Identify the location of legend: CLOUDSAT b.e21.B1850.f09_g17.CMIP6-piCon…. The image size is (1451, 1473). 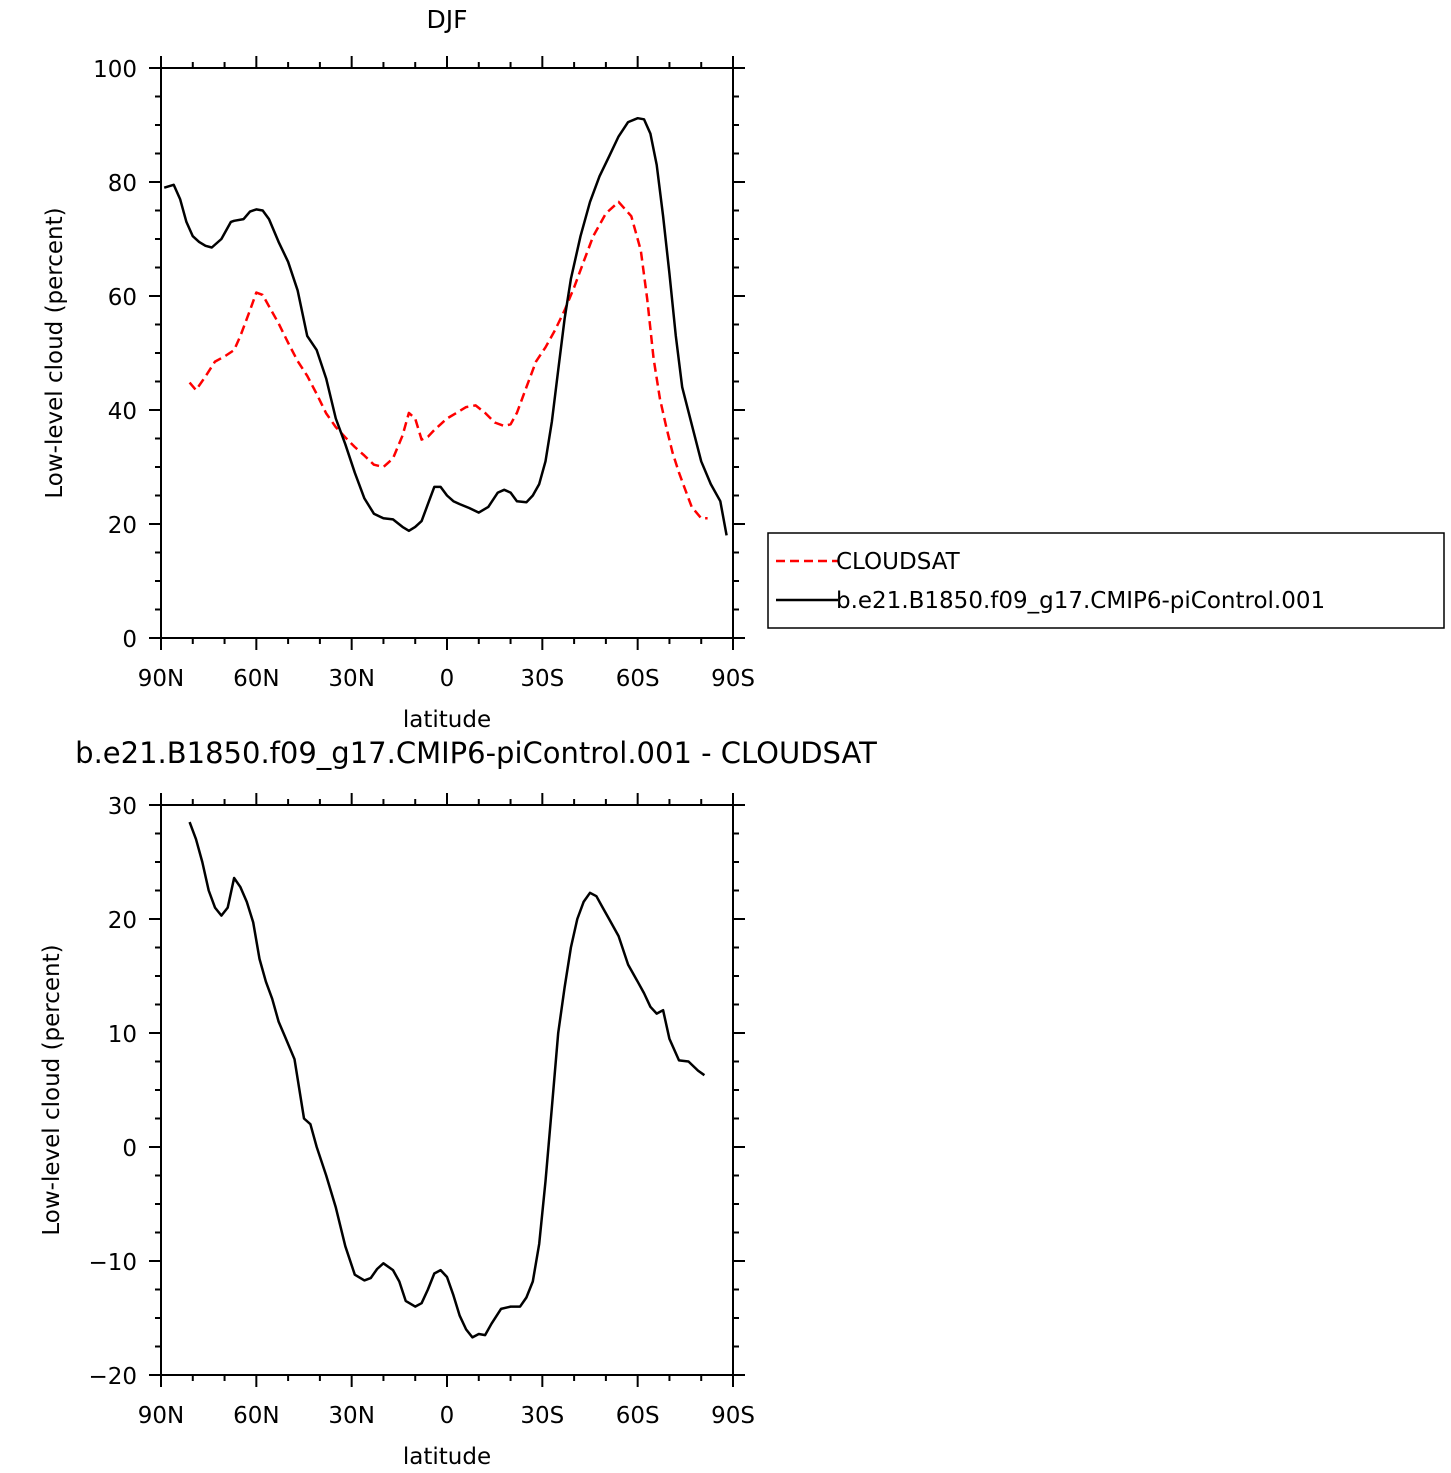
(1106, 580).